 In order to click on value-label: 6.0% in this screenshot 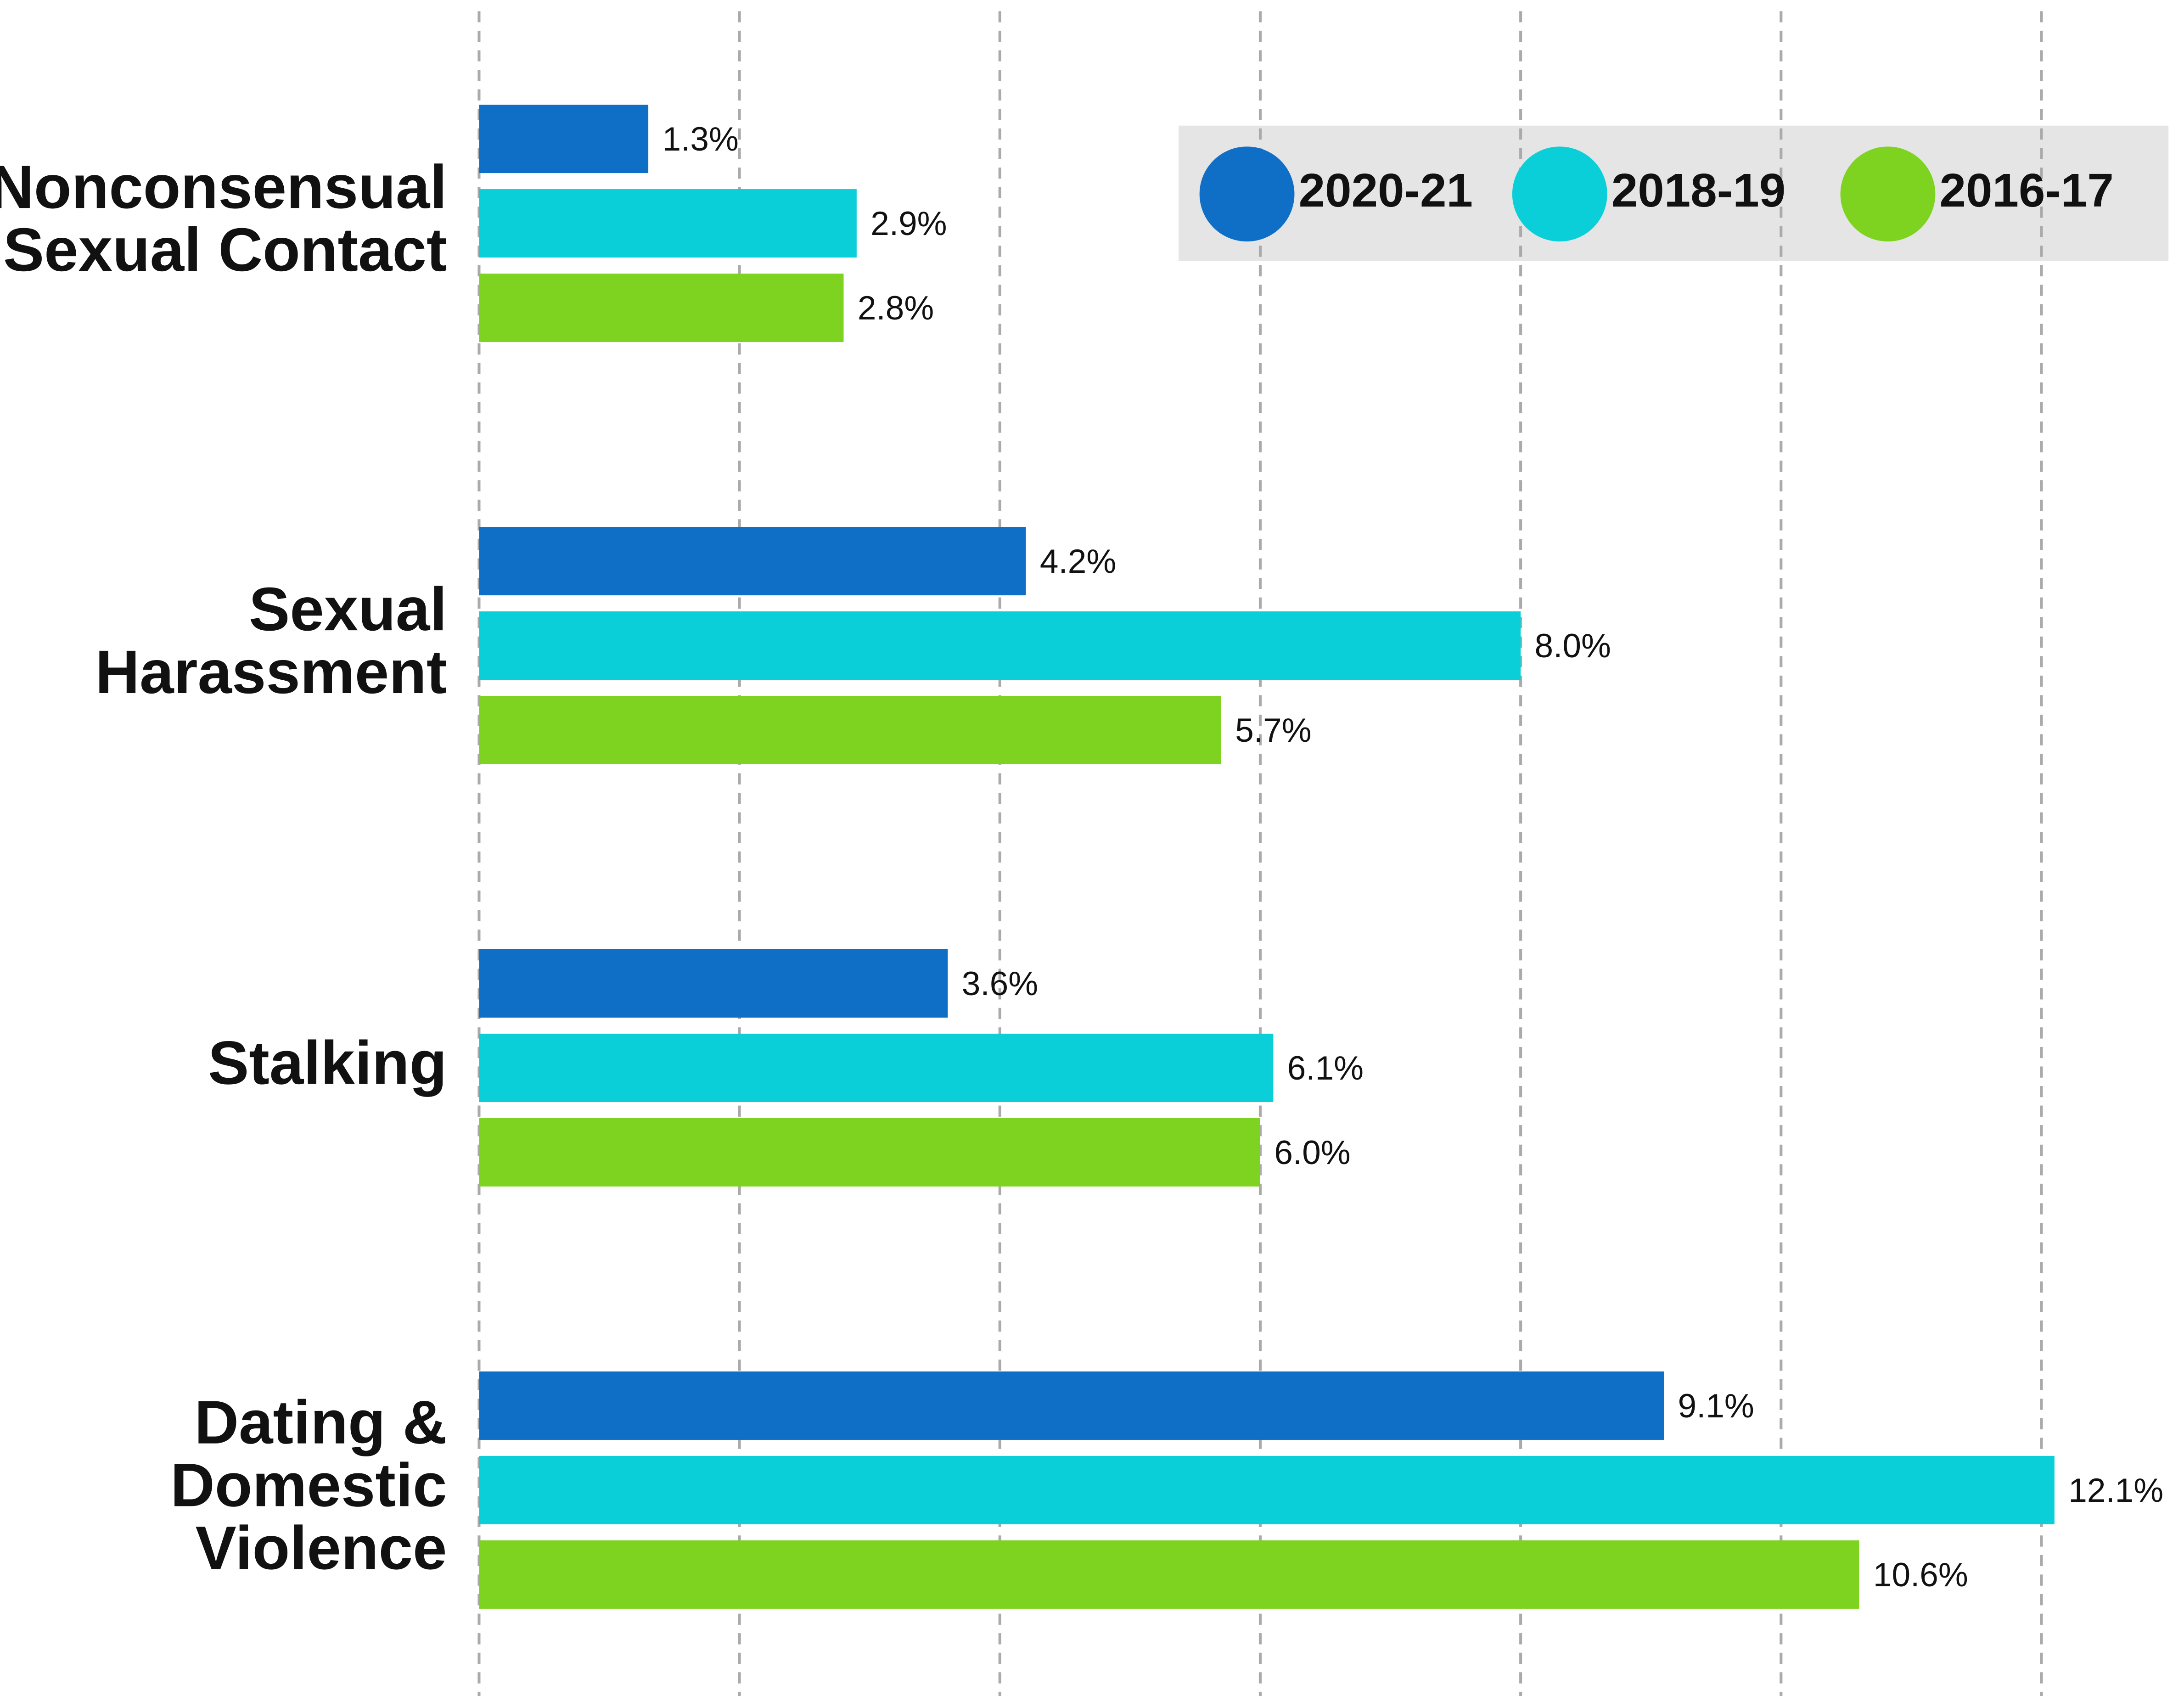, I will do `click(1312, 1152)`.